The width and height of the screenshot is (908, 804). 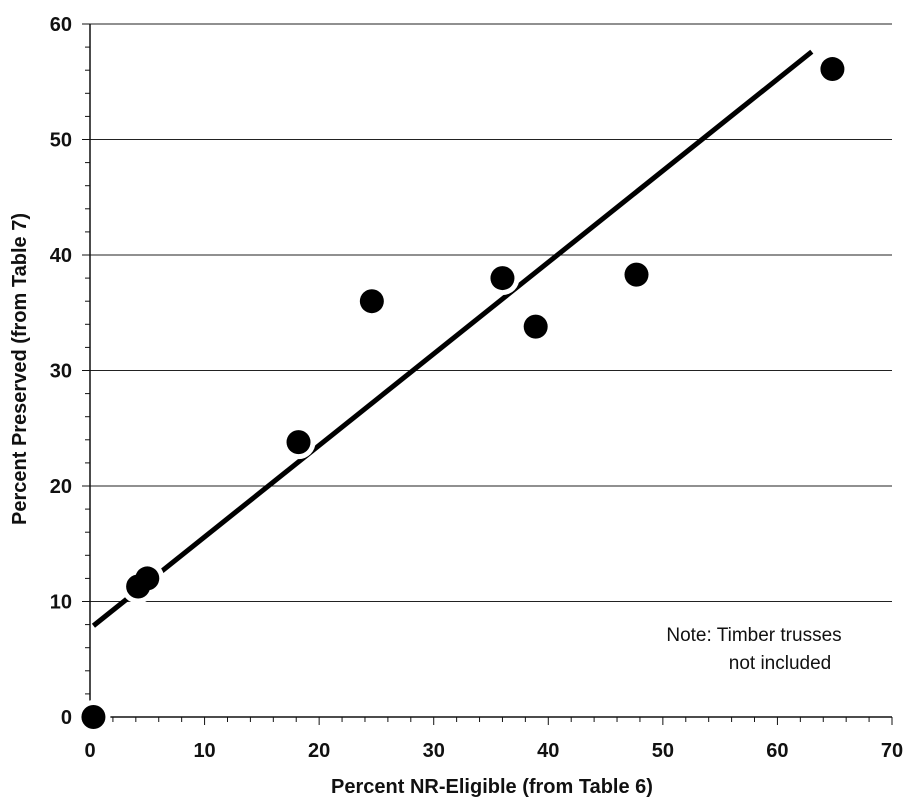 I want to click on y-tick-label-30: 30, so click(x=61, y=372).